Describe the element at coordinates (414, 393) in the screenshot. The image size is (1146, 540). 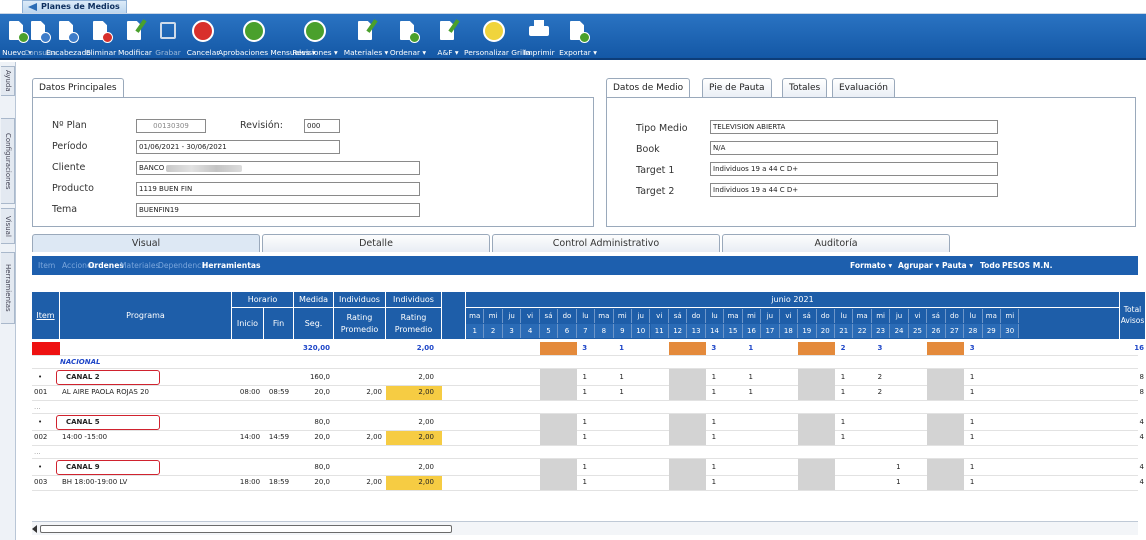
I see `rating-highlight-cell` at that location.